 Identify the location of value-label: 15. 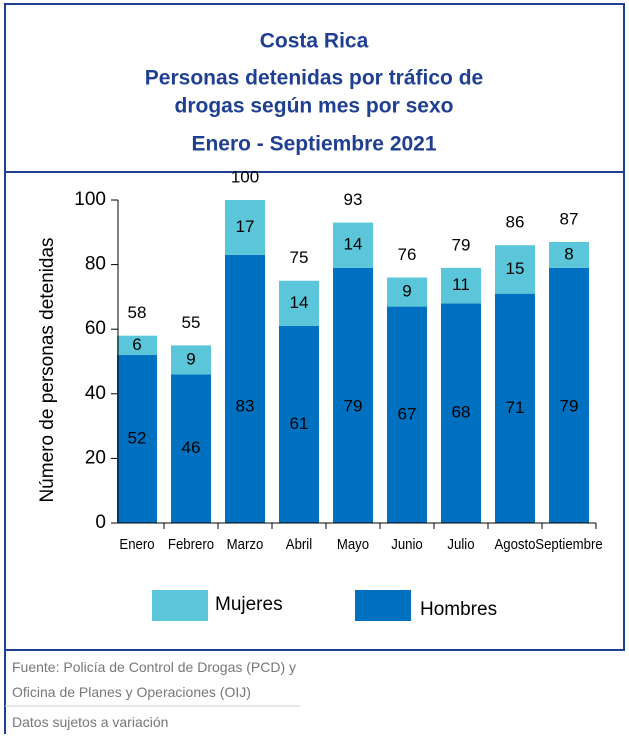
(515, 268).